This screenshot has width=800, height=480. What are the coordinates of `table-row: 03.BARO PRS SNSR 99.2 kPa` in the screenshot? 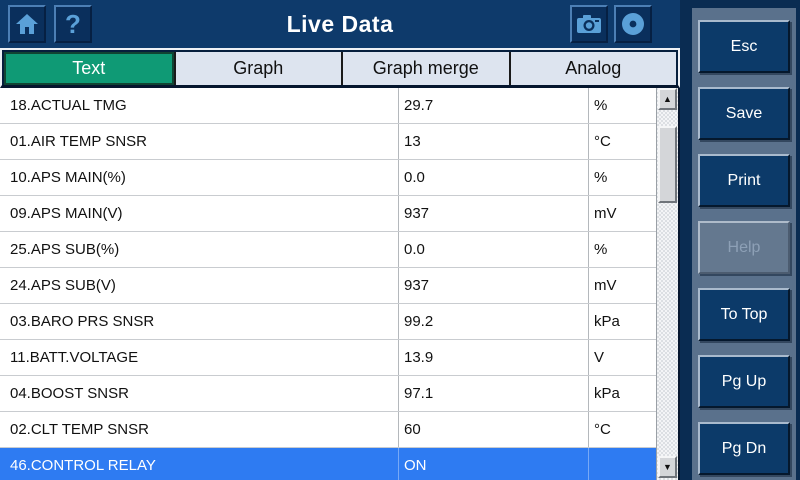 It's located at (328, 322).